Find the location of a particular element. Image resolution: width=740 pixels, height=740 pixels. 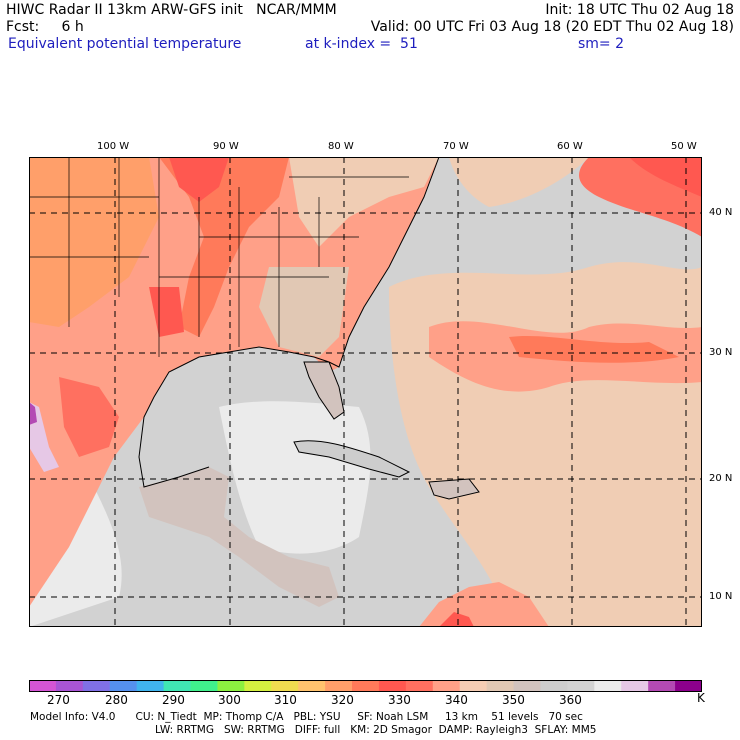

upper-midwest-hot is located at coordinates (199, 179).